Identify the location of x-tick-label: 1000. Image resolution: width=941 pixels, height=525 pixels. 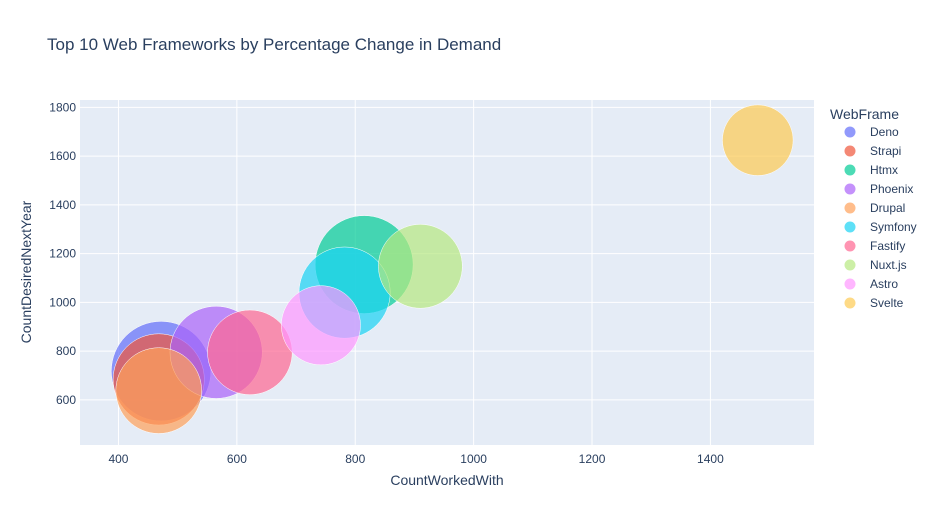
(473, 459).